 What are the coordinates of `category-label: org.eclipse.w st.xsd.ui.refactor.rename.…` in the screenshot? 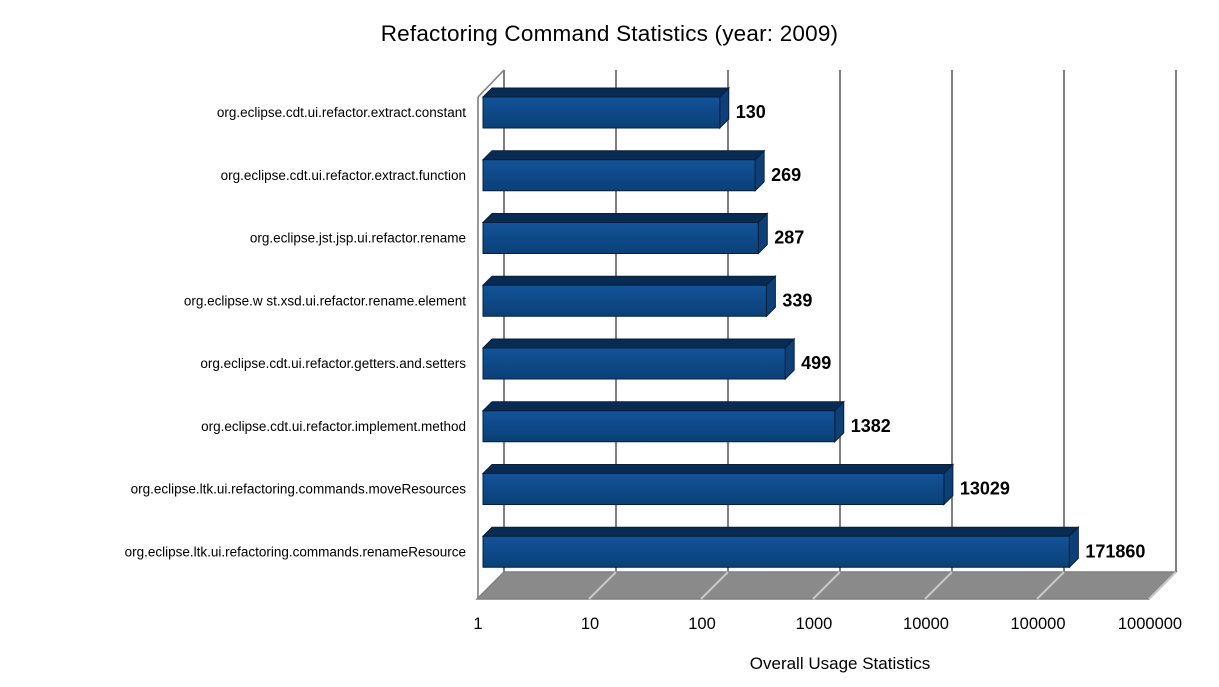 It's located at (325, 300).